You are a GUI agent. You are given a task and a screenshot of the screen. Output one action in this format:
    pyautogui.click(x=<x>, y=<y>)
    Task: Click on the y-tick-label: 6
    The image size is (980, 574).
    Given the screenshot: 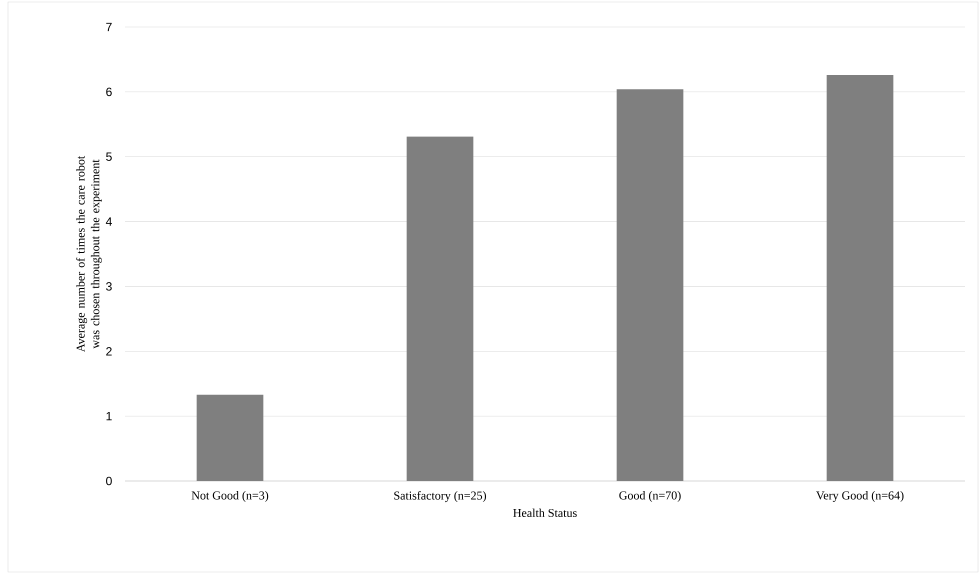 What is the action you would take?
    pyautogui.click(x=109, y=92)
    